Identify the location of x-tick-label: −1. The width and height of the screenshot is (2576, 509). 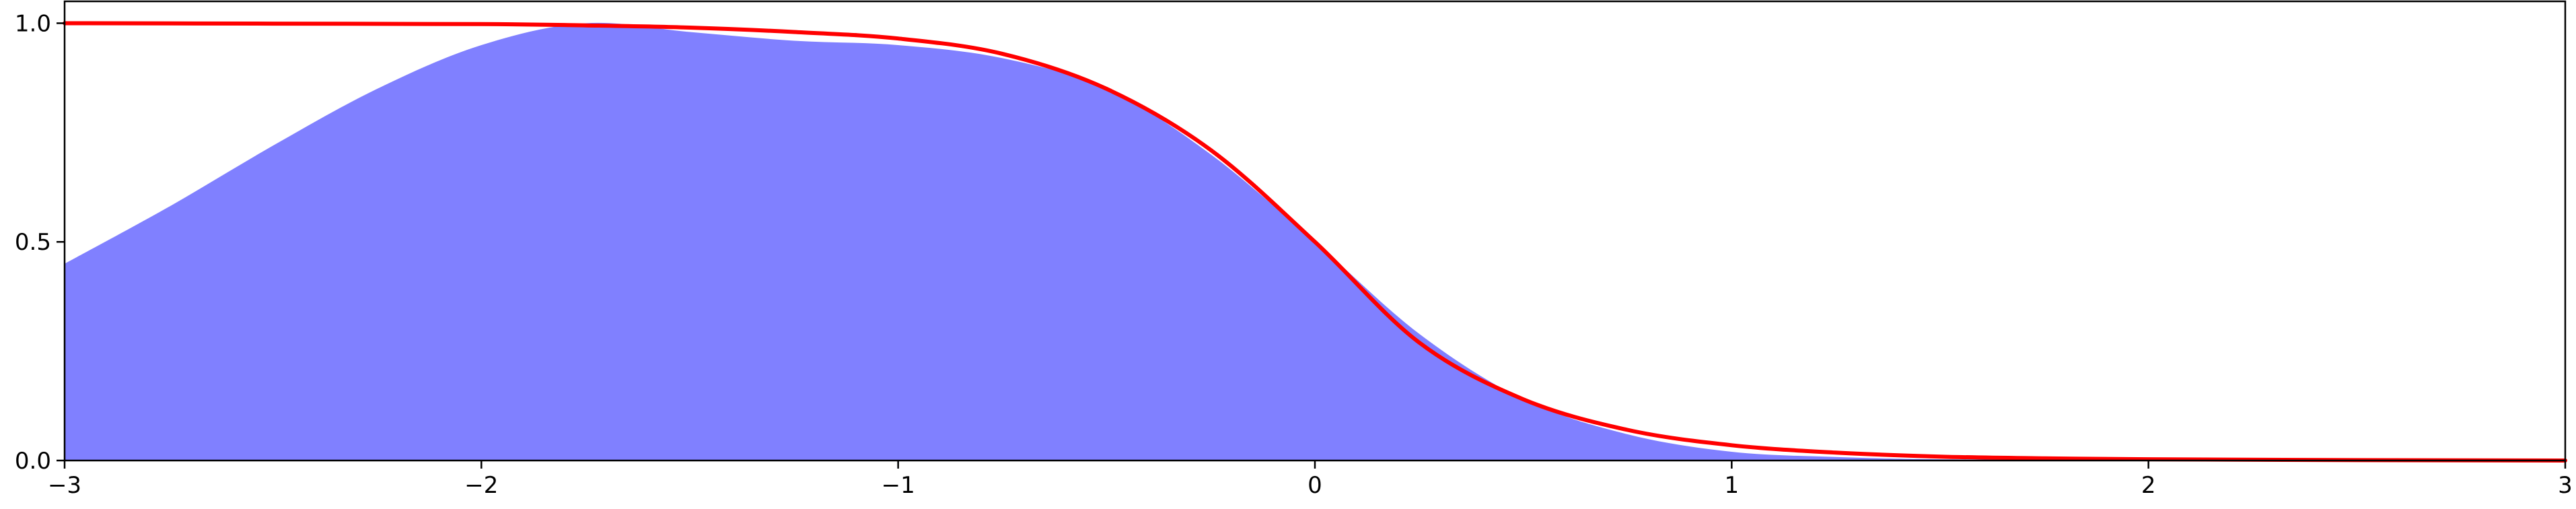
(898, 485).